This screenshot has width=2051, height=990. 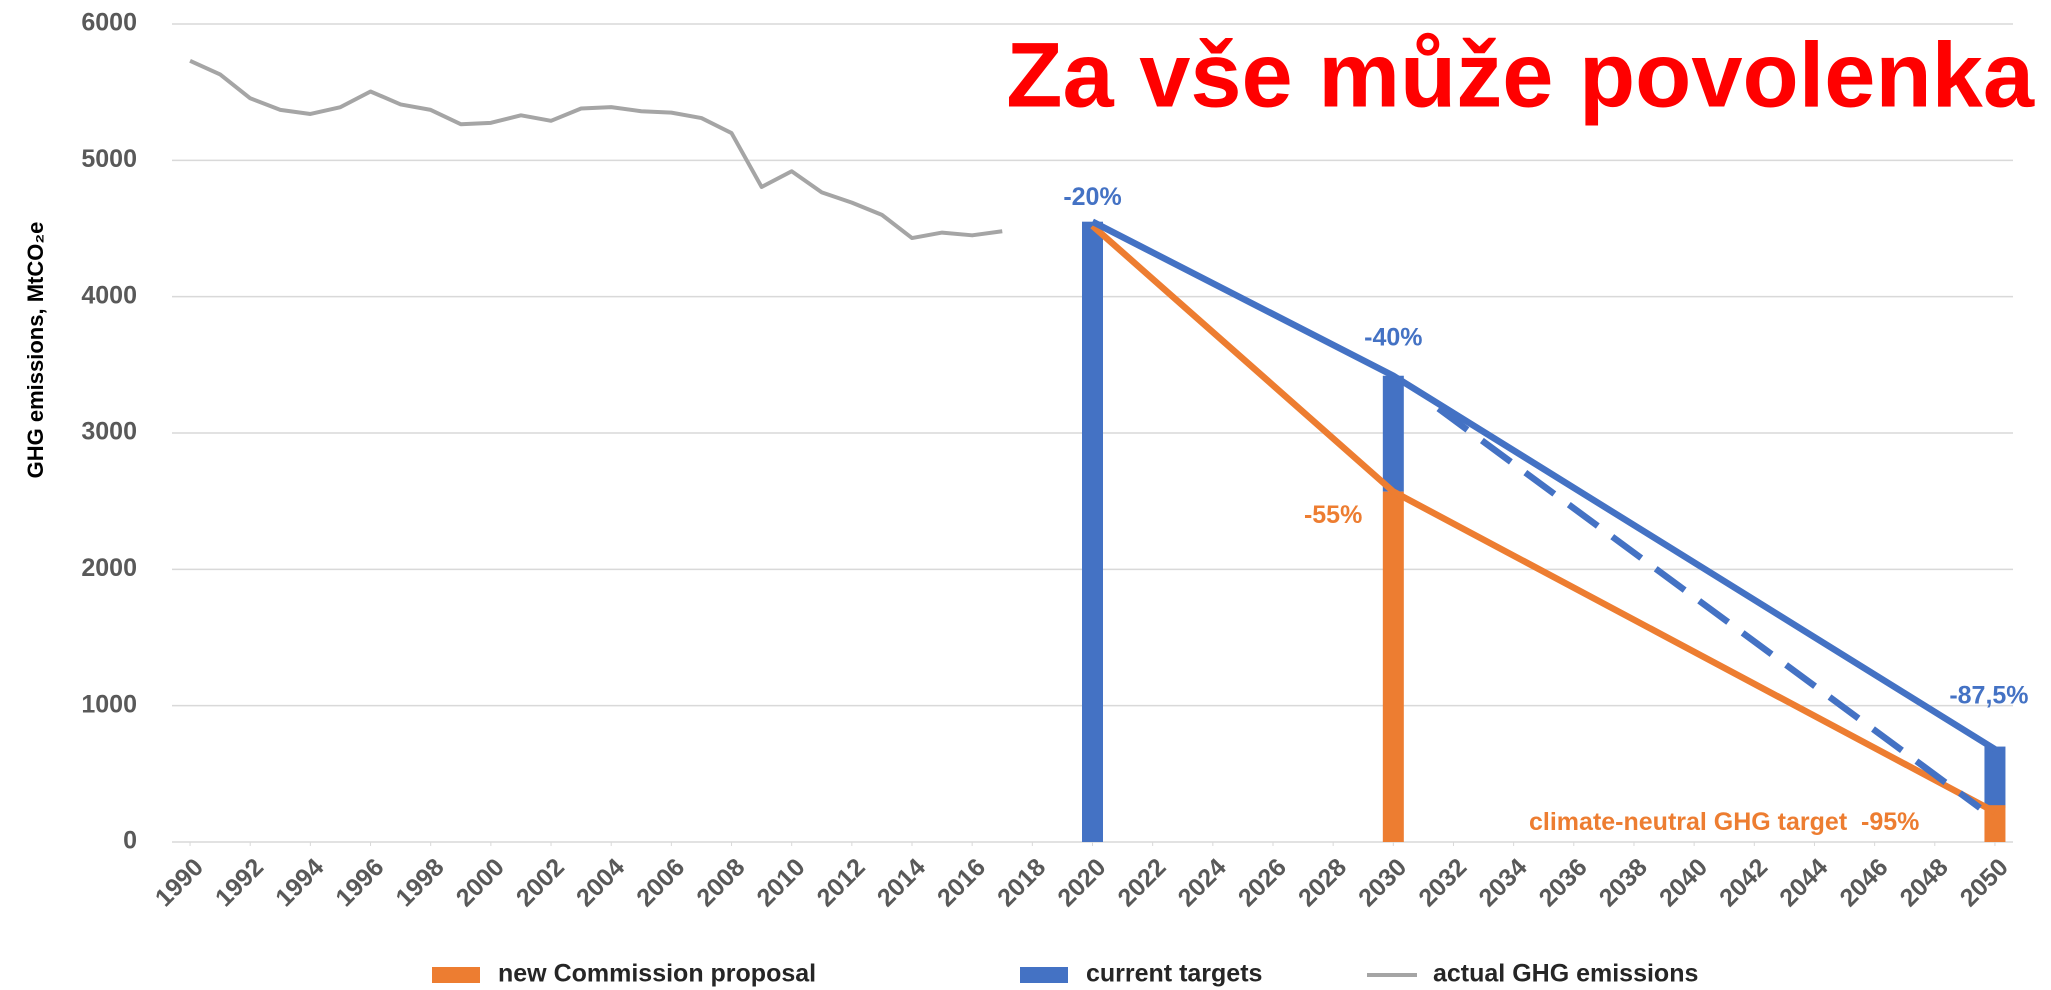 What do you see at coordinates (1021, 882) in the screenshot?
I see `x-tick-label: 2018` at bounding box center [1021, 882].